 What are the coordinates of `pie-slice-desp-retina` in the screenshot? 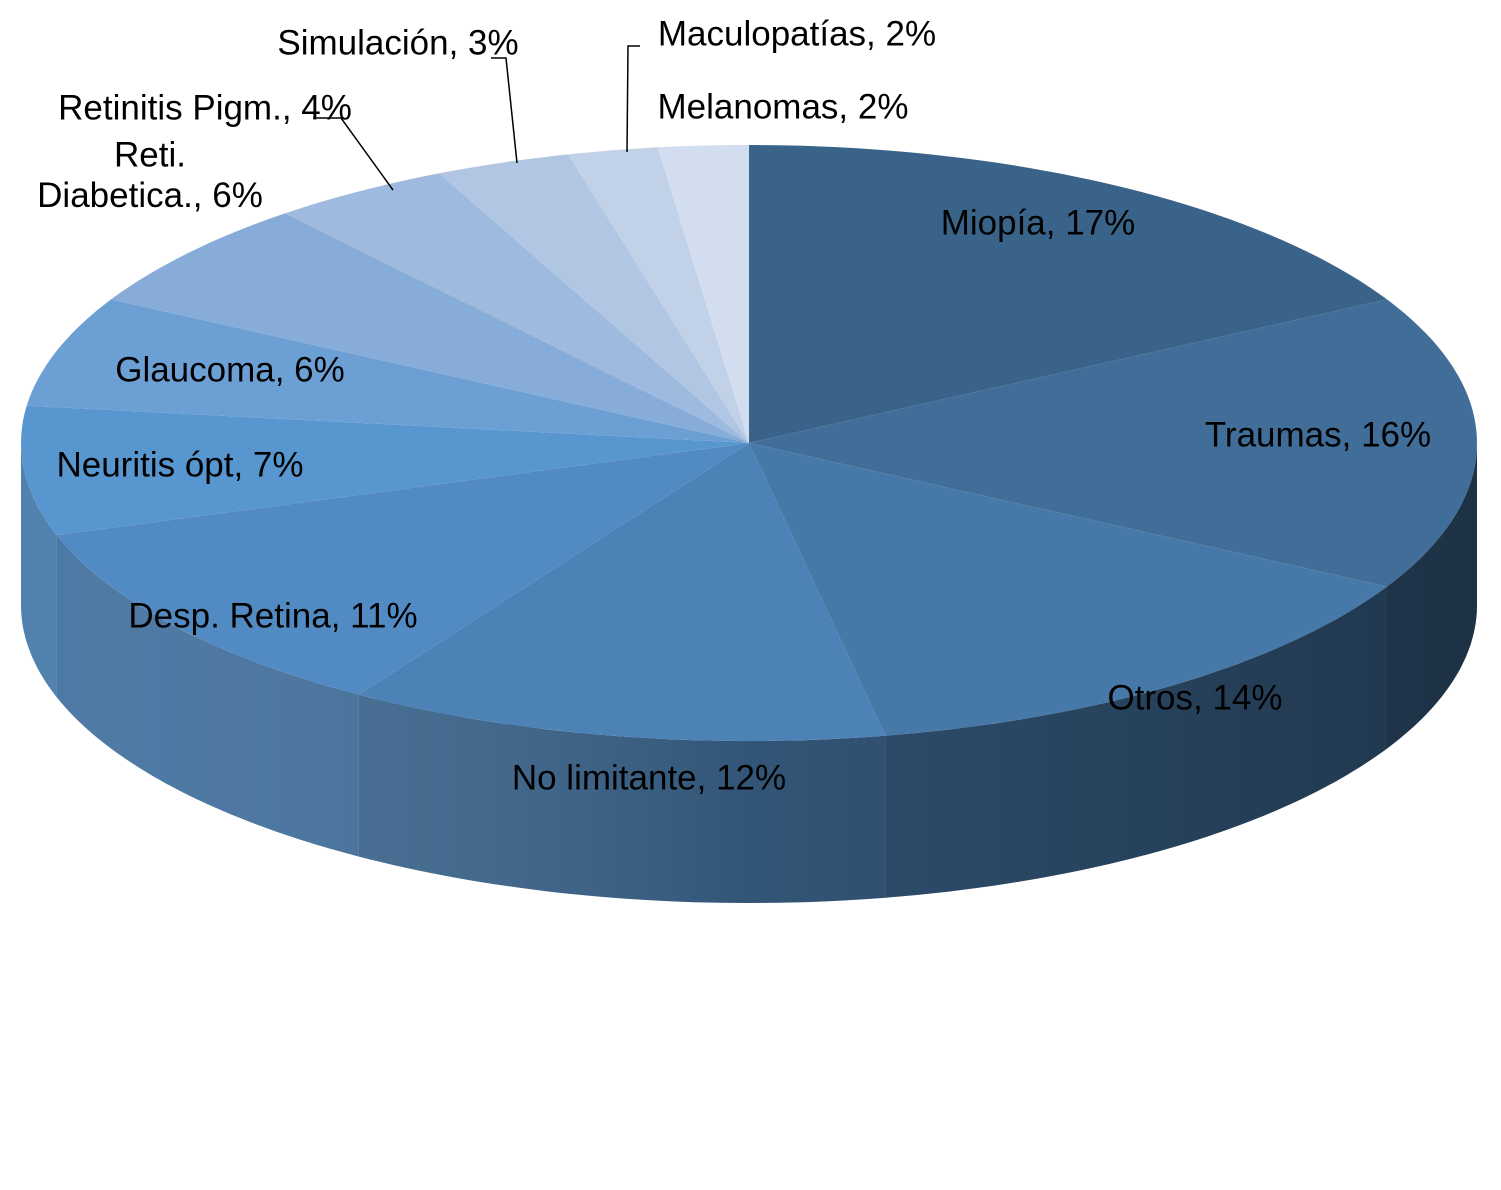 It's located at (403, 569).